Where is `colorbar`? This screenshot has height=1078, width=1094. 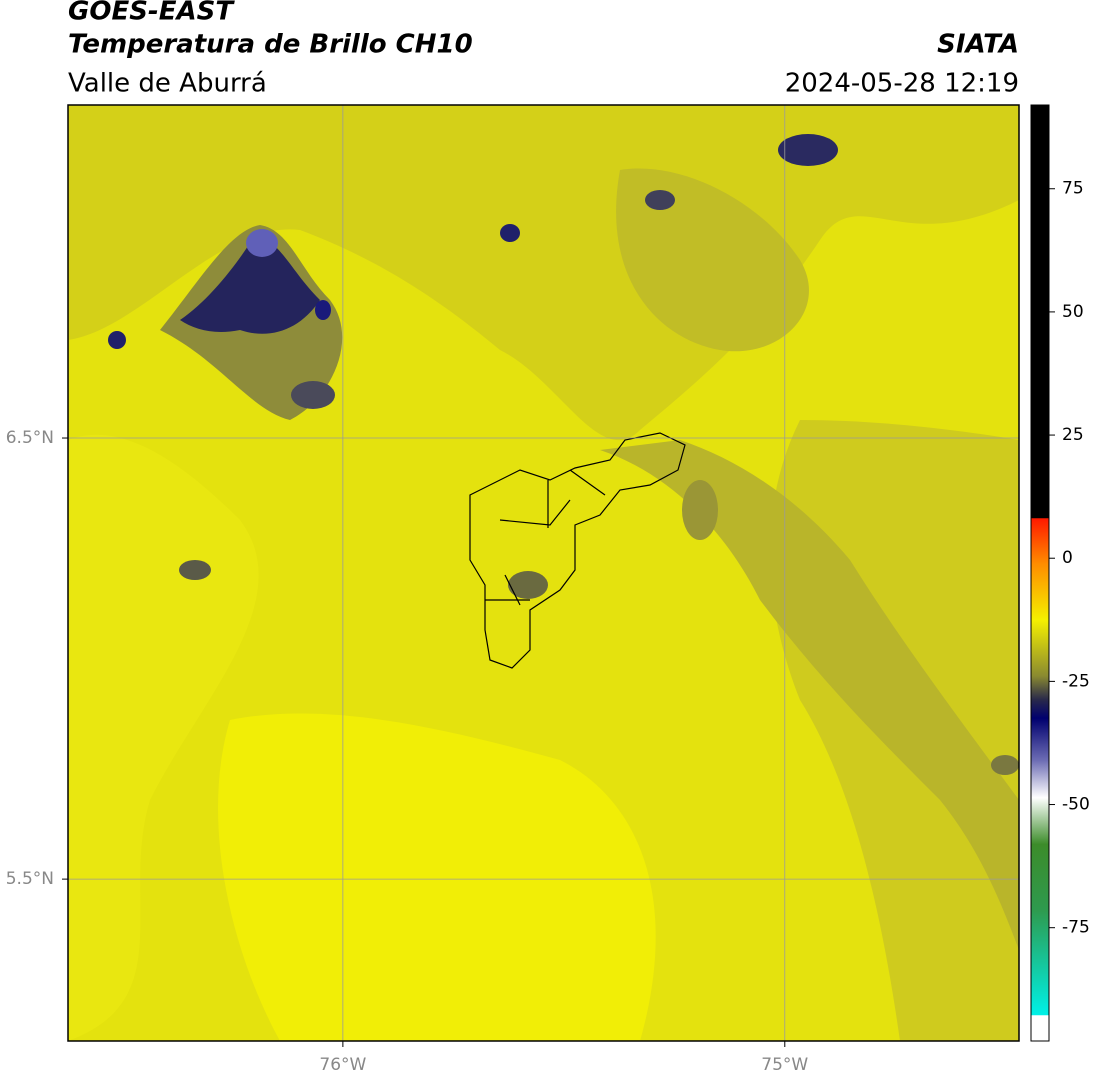 colorbar is located at coordinates (1040, 573).